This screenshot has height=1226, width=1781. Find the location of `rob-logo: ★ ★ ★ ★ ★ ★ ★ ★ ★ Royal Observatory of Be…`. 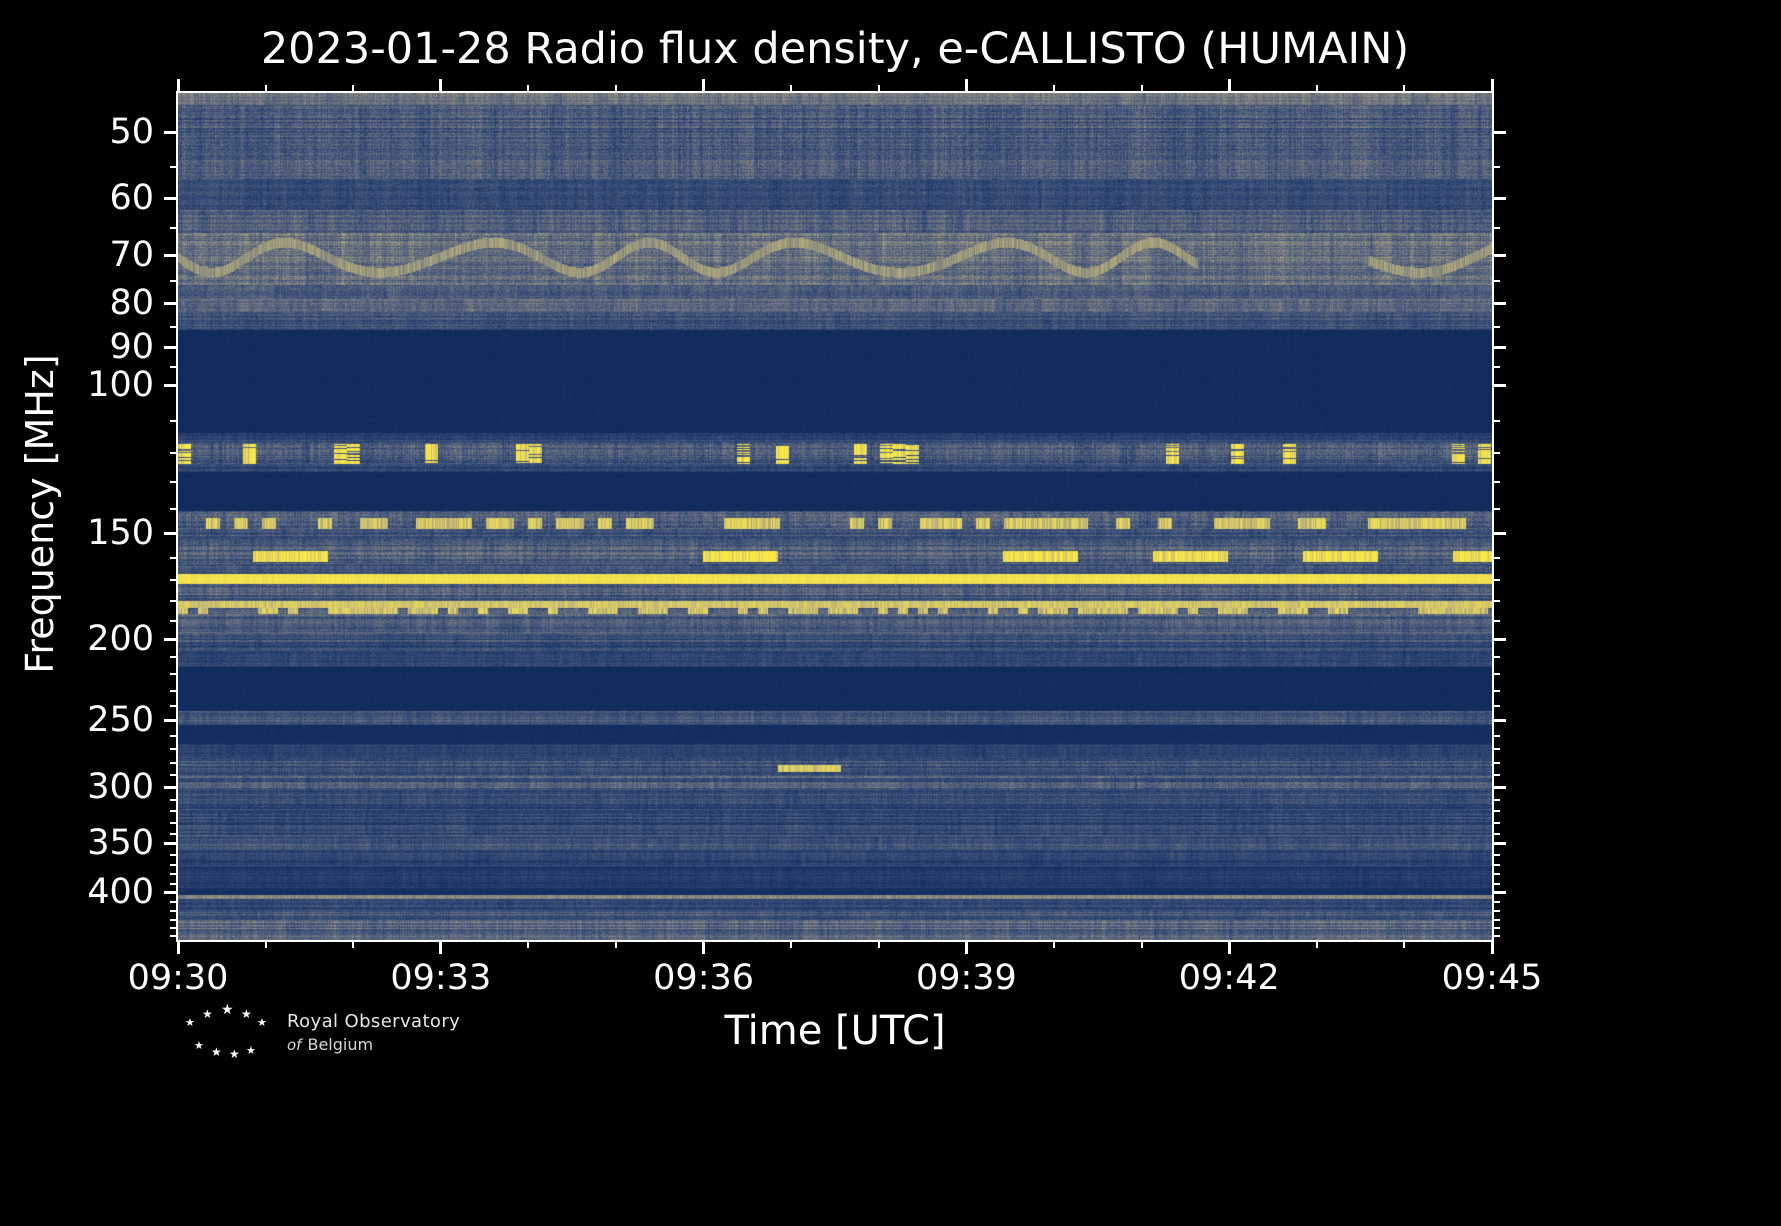

rob-logo: ★ ★ ★ ★ ★ ★ ★ ★ ★ Royal Observatory of Be… is located at coordinates (348, 1034).